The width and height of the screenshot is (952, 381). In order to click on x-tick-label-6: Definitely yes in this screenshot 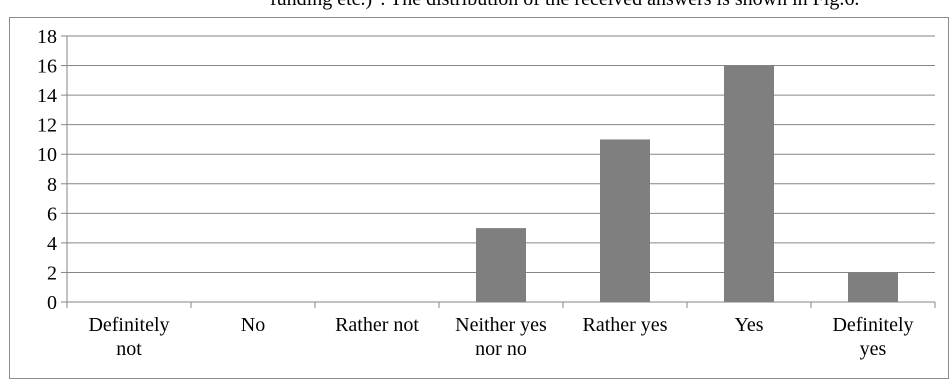, I will do `click(872, 337)`.